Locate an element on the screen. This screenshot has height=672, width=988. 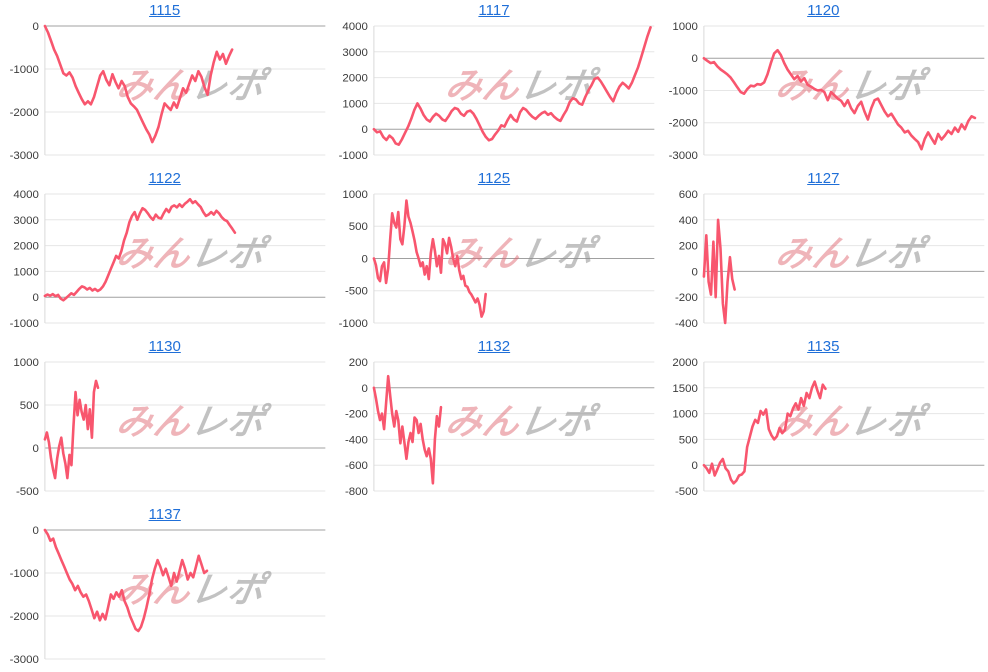
chart-tile: 1137 0 -1000 -2000 -3000 みんレポ is located at coordinates (164, 588).